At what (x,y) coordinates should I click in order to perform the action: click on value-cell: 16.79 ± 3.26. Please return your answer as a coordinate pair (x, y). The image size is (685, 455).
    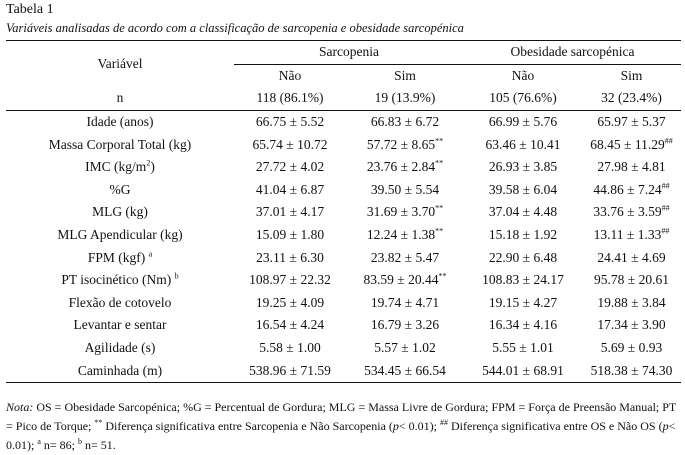
    Looking at the image, I should click on (405, 325).